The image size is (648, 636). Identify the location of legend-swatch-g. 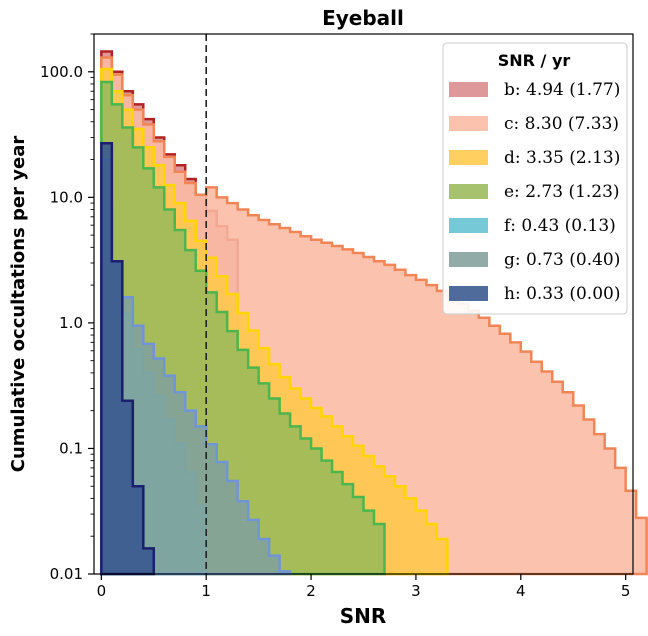
(468, 259).